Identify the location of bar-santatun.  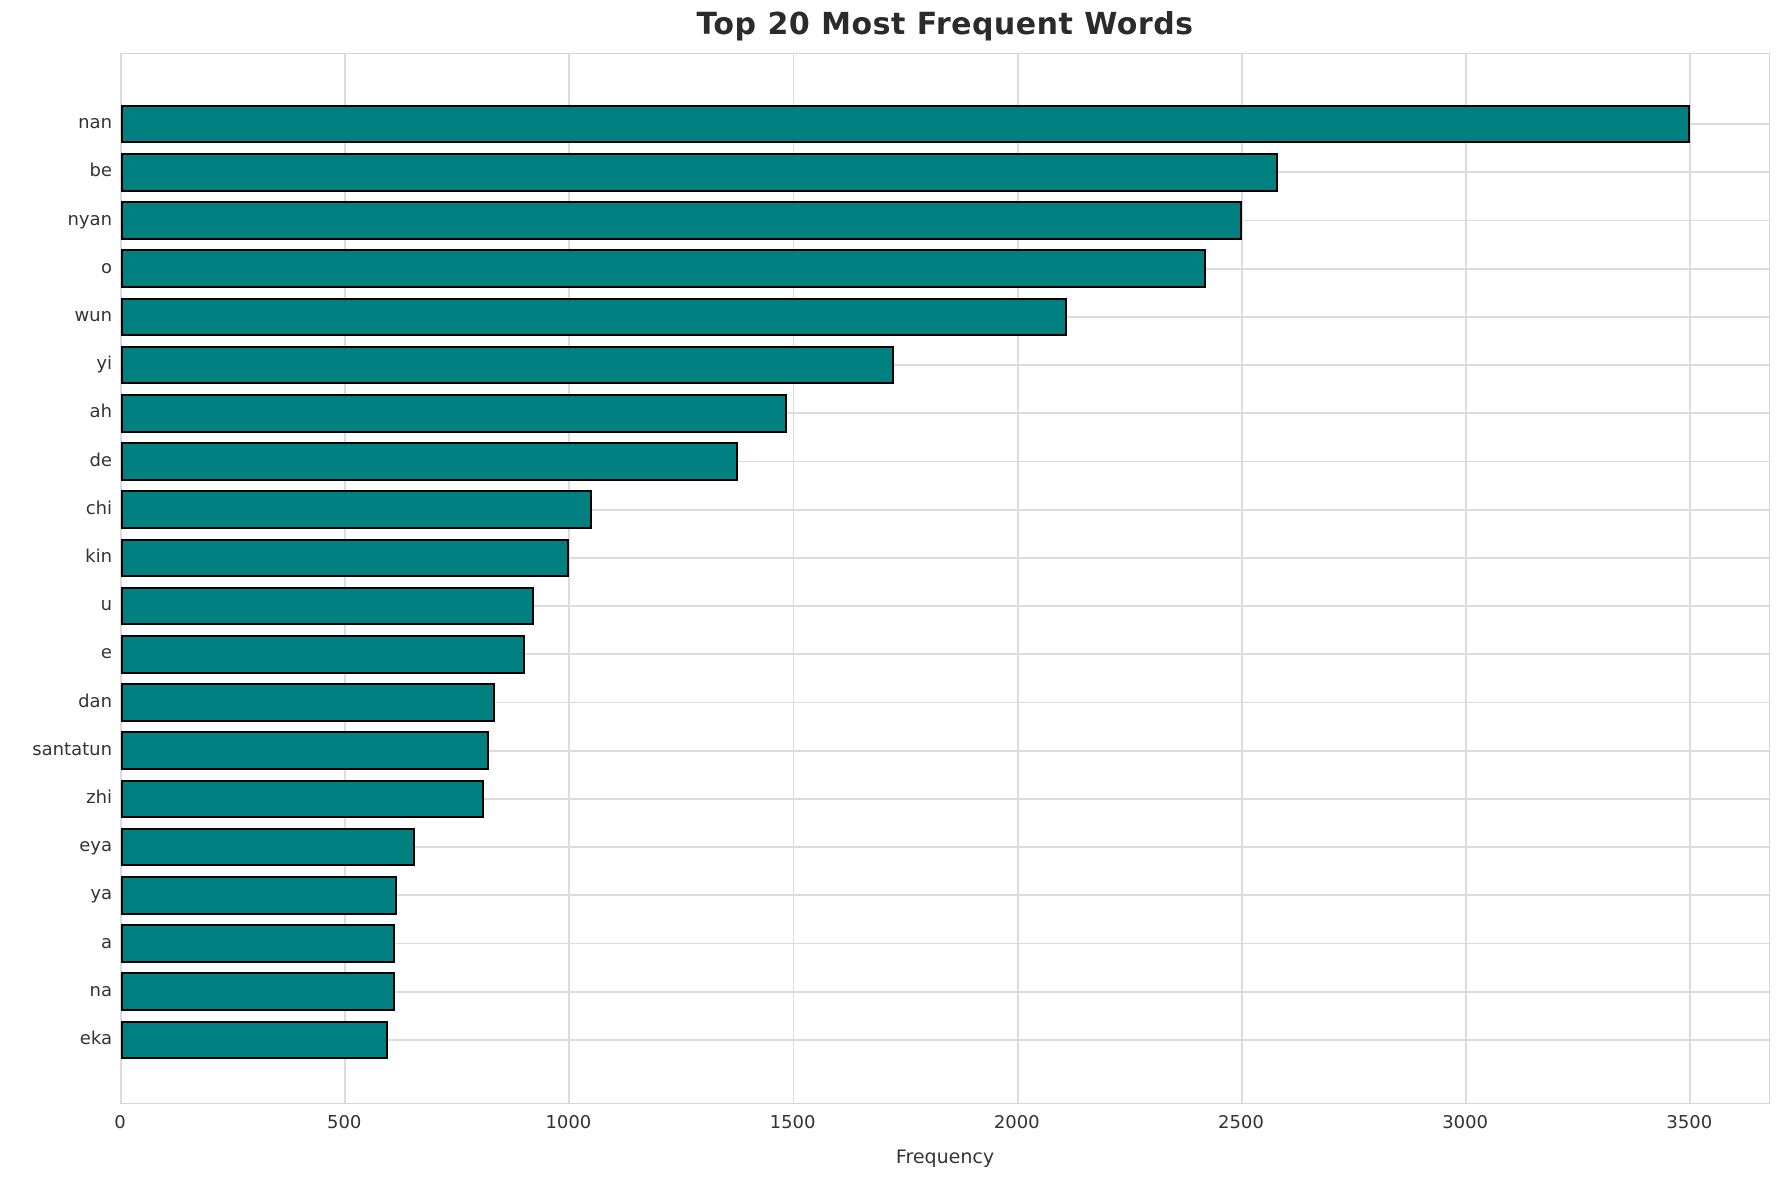
(305, 750).